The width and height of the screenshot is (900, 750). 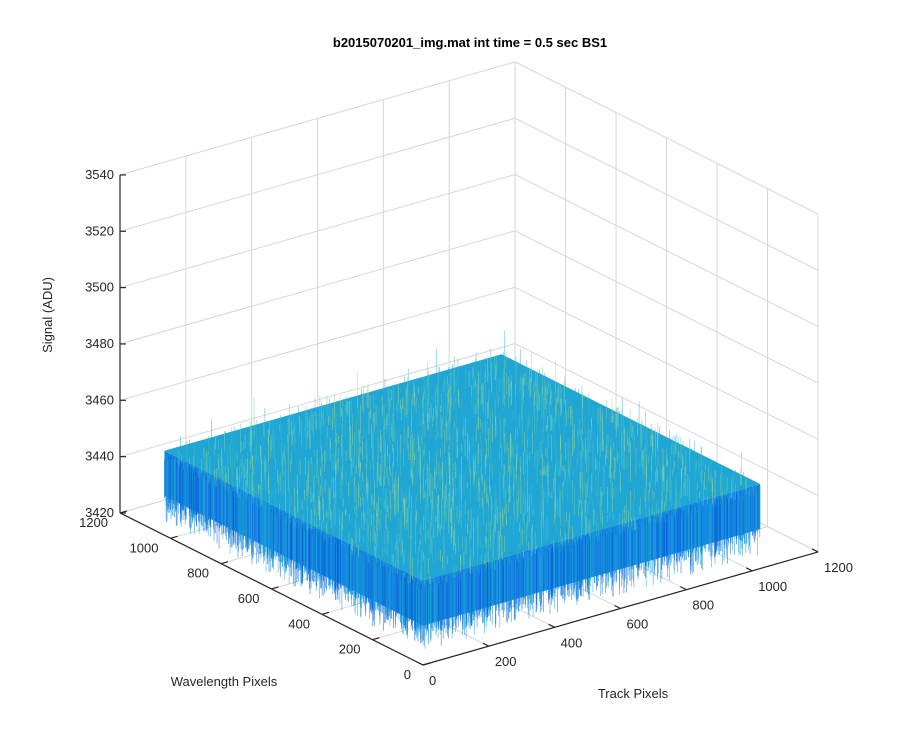 I want to click on z-tick-label: 3460, so click(x=99, y=399).